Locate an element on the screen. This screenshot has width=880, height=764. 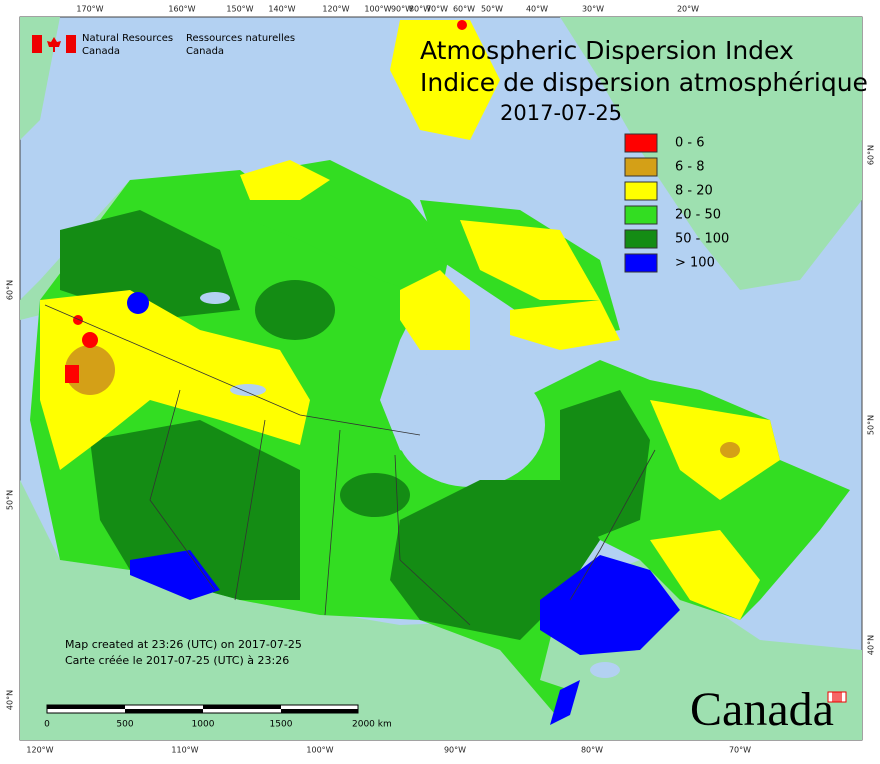
credit: Carte créée le 2017-07-25 (UTC) à 23:26 is located at coordinates (177, 660).